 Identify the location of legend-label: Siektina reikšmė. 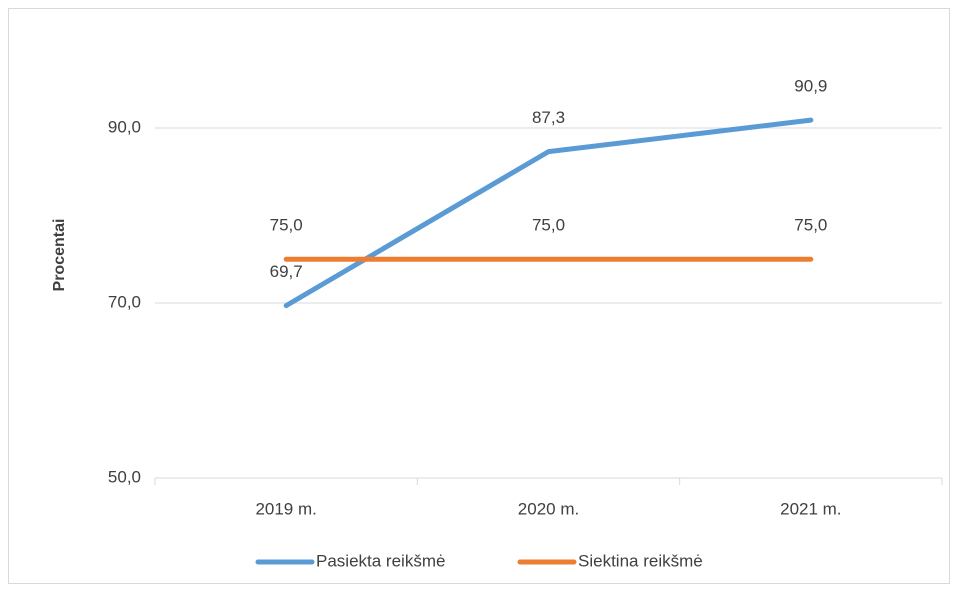
(640, 560).